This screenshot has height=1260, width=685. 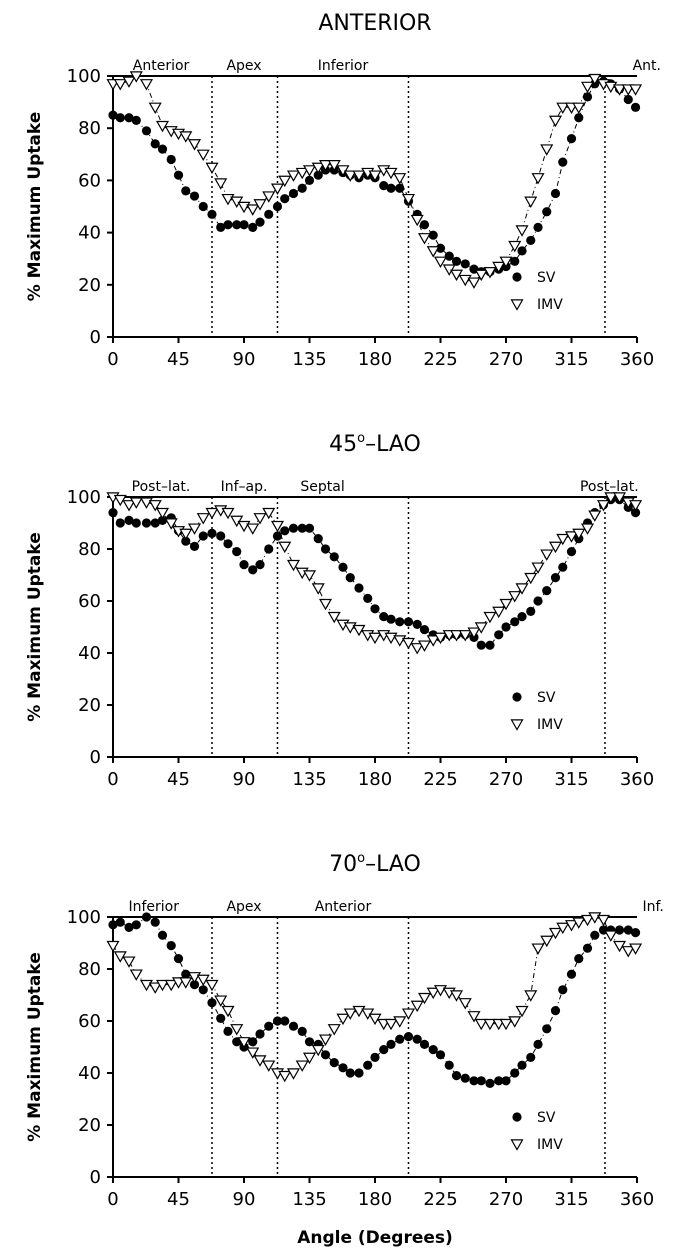 What do you see at coordinates (647, 66) in the screenshot?
I see `region-label: Ant.` at bounding box center [647, 66].